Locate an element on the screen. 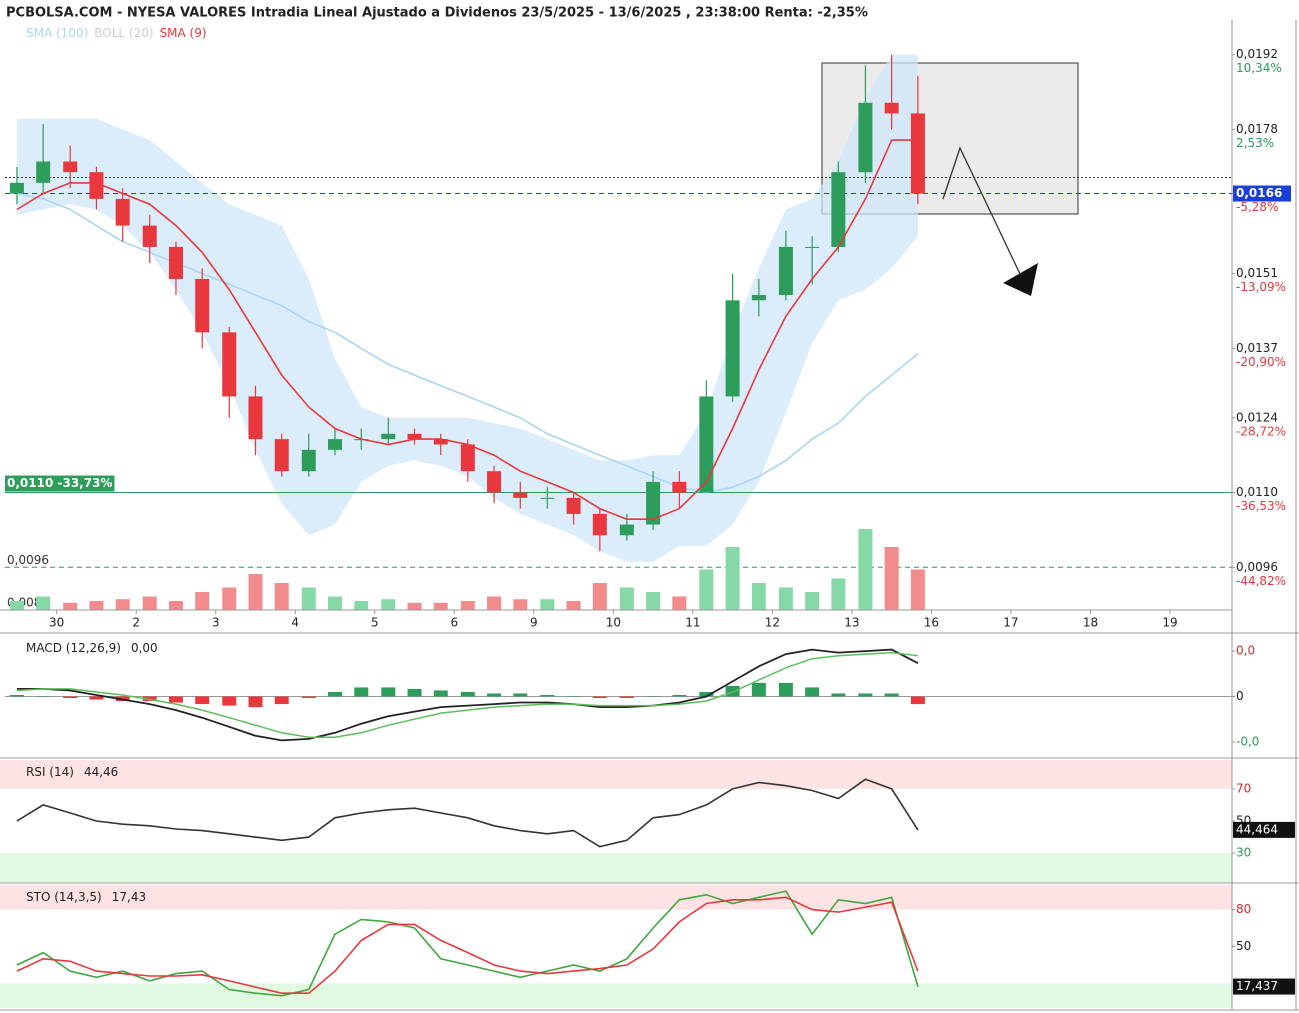 The image size is (1299, 1013). indicator-name: STO (14,3,5) is located at coordinates (64, 897).